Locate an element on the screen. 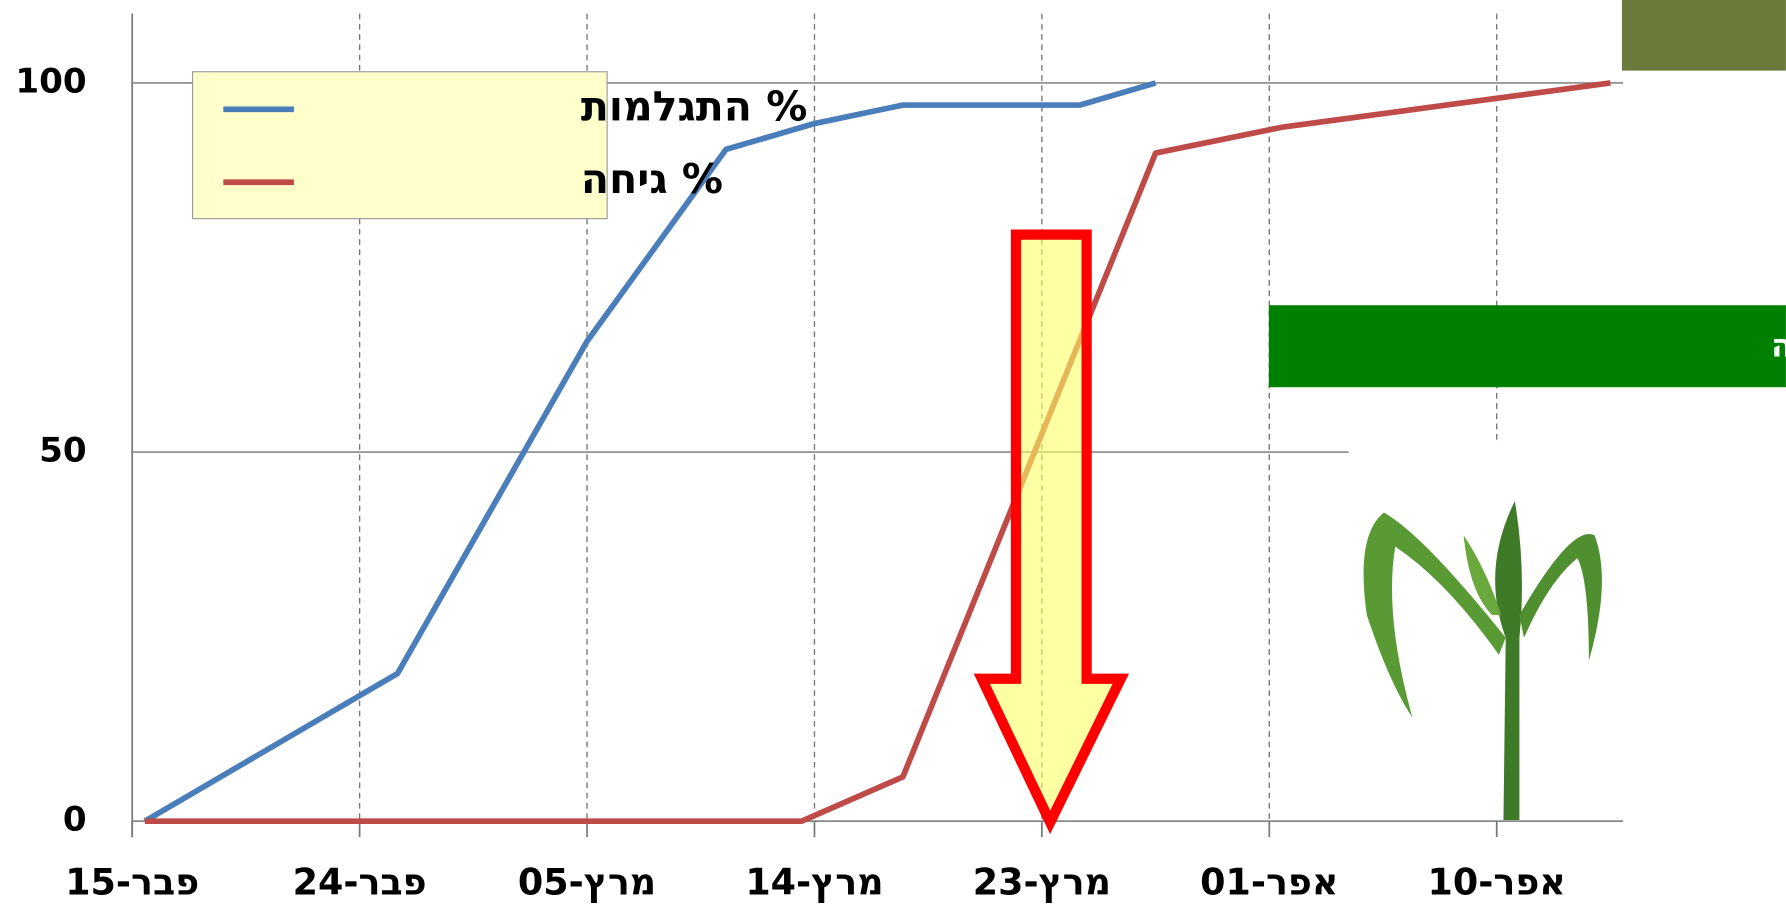 This screenshot has height=910, width=1786. corner-image is located at coordinates (1703, 35).